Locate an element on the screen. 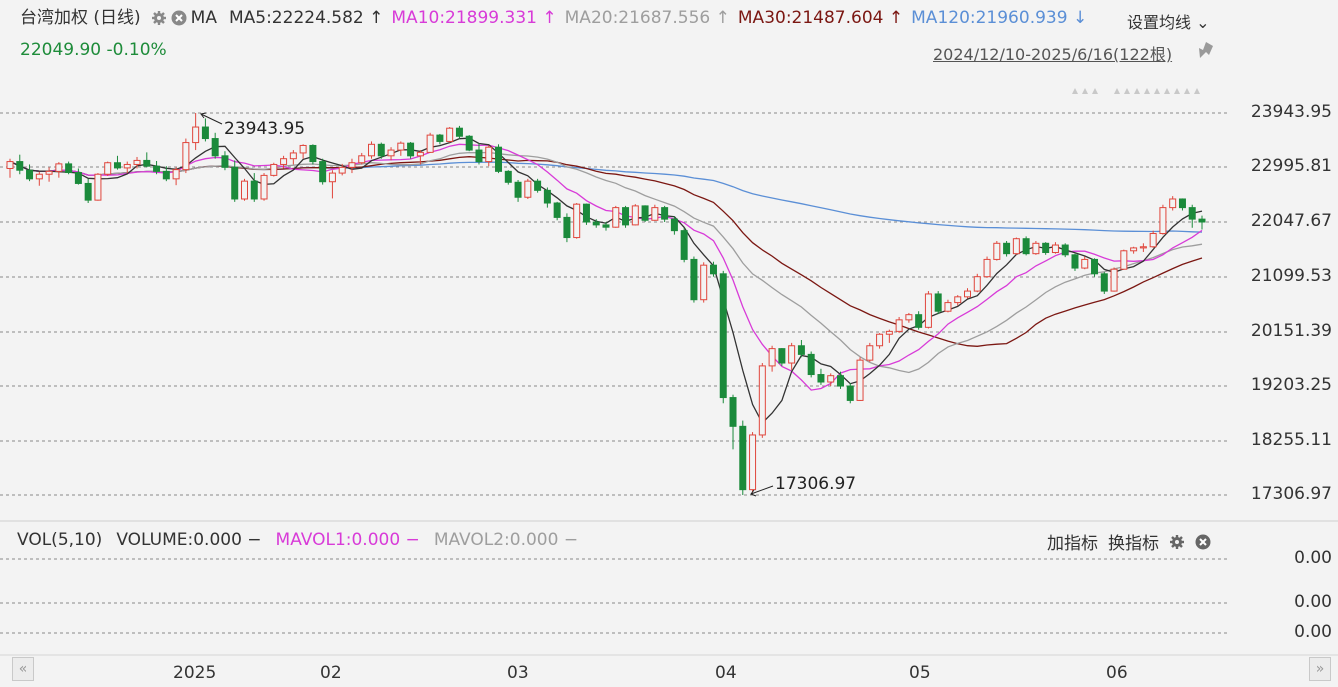  date-range-link: 2024/12/10-2025/6/16(122根) is located at coordinates (1053, 54).